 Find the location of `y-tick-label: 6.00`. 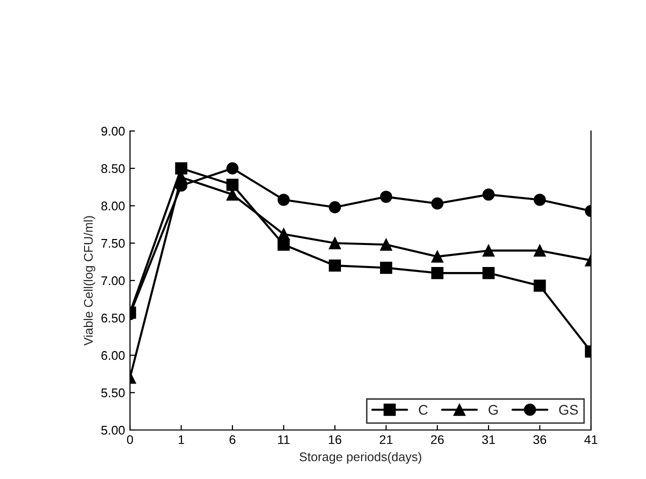

y-tick-label: 6.00 is located at coordinates (113, 355).